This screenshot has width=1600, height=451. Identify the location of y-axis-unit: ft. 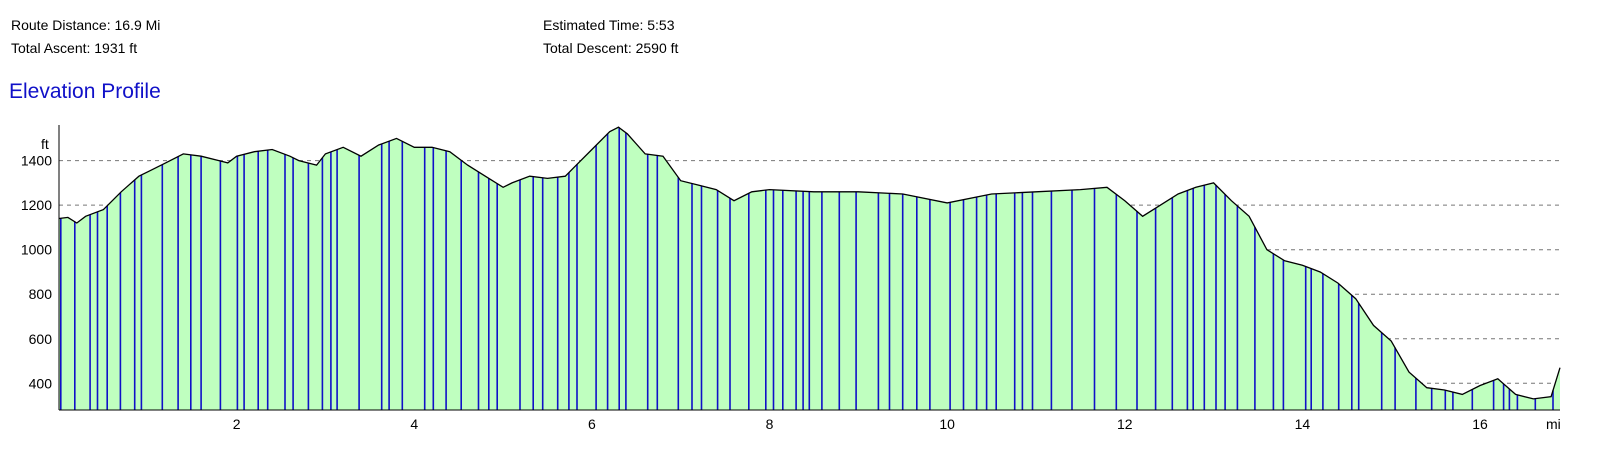
(45, 144).